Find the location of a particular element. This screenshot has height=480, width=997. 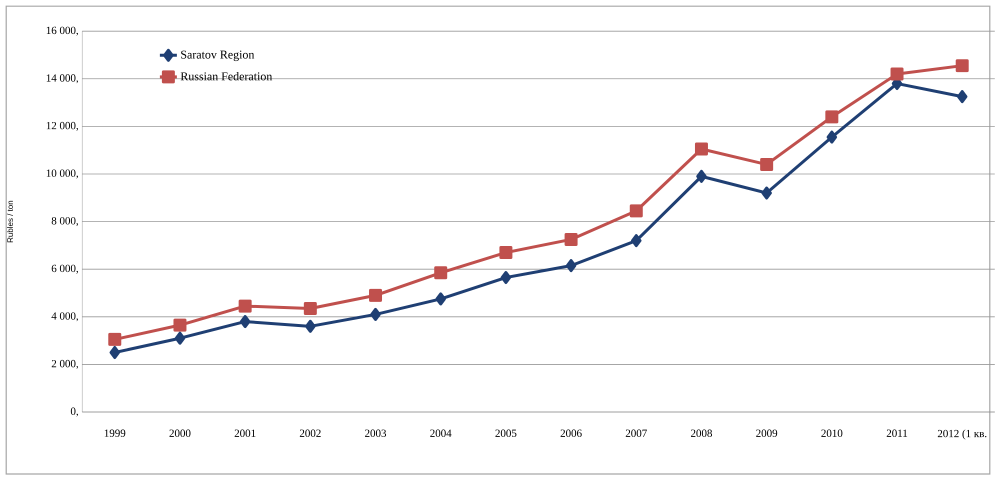

x-tick-label: 1999 is located at coordinates (115, 433).